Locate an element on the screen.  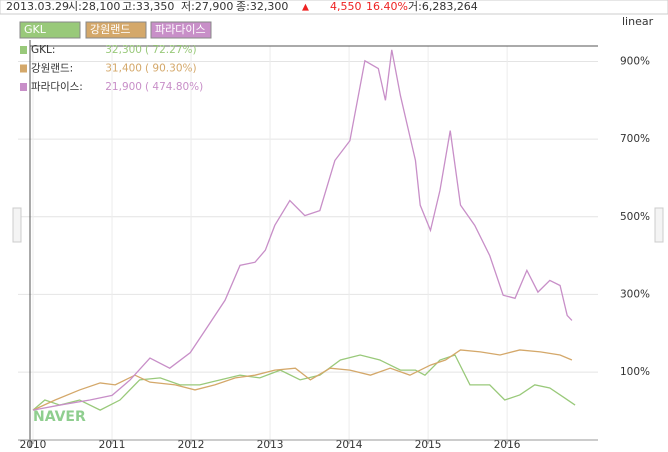
y-tick-label: 500% is located at coordinates (635, 217).